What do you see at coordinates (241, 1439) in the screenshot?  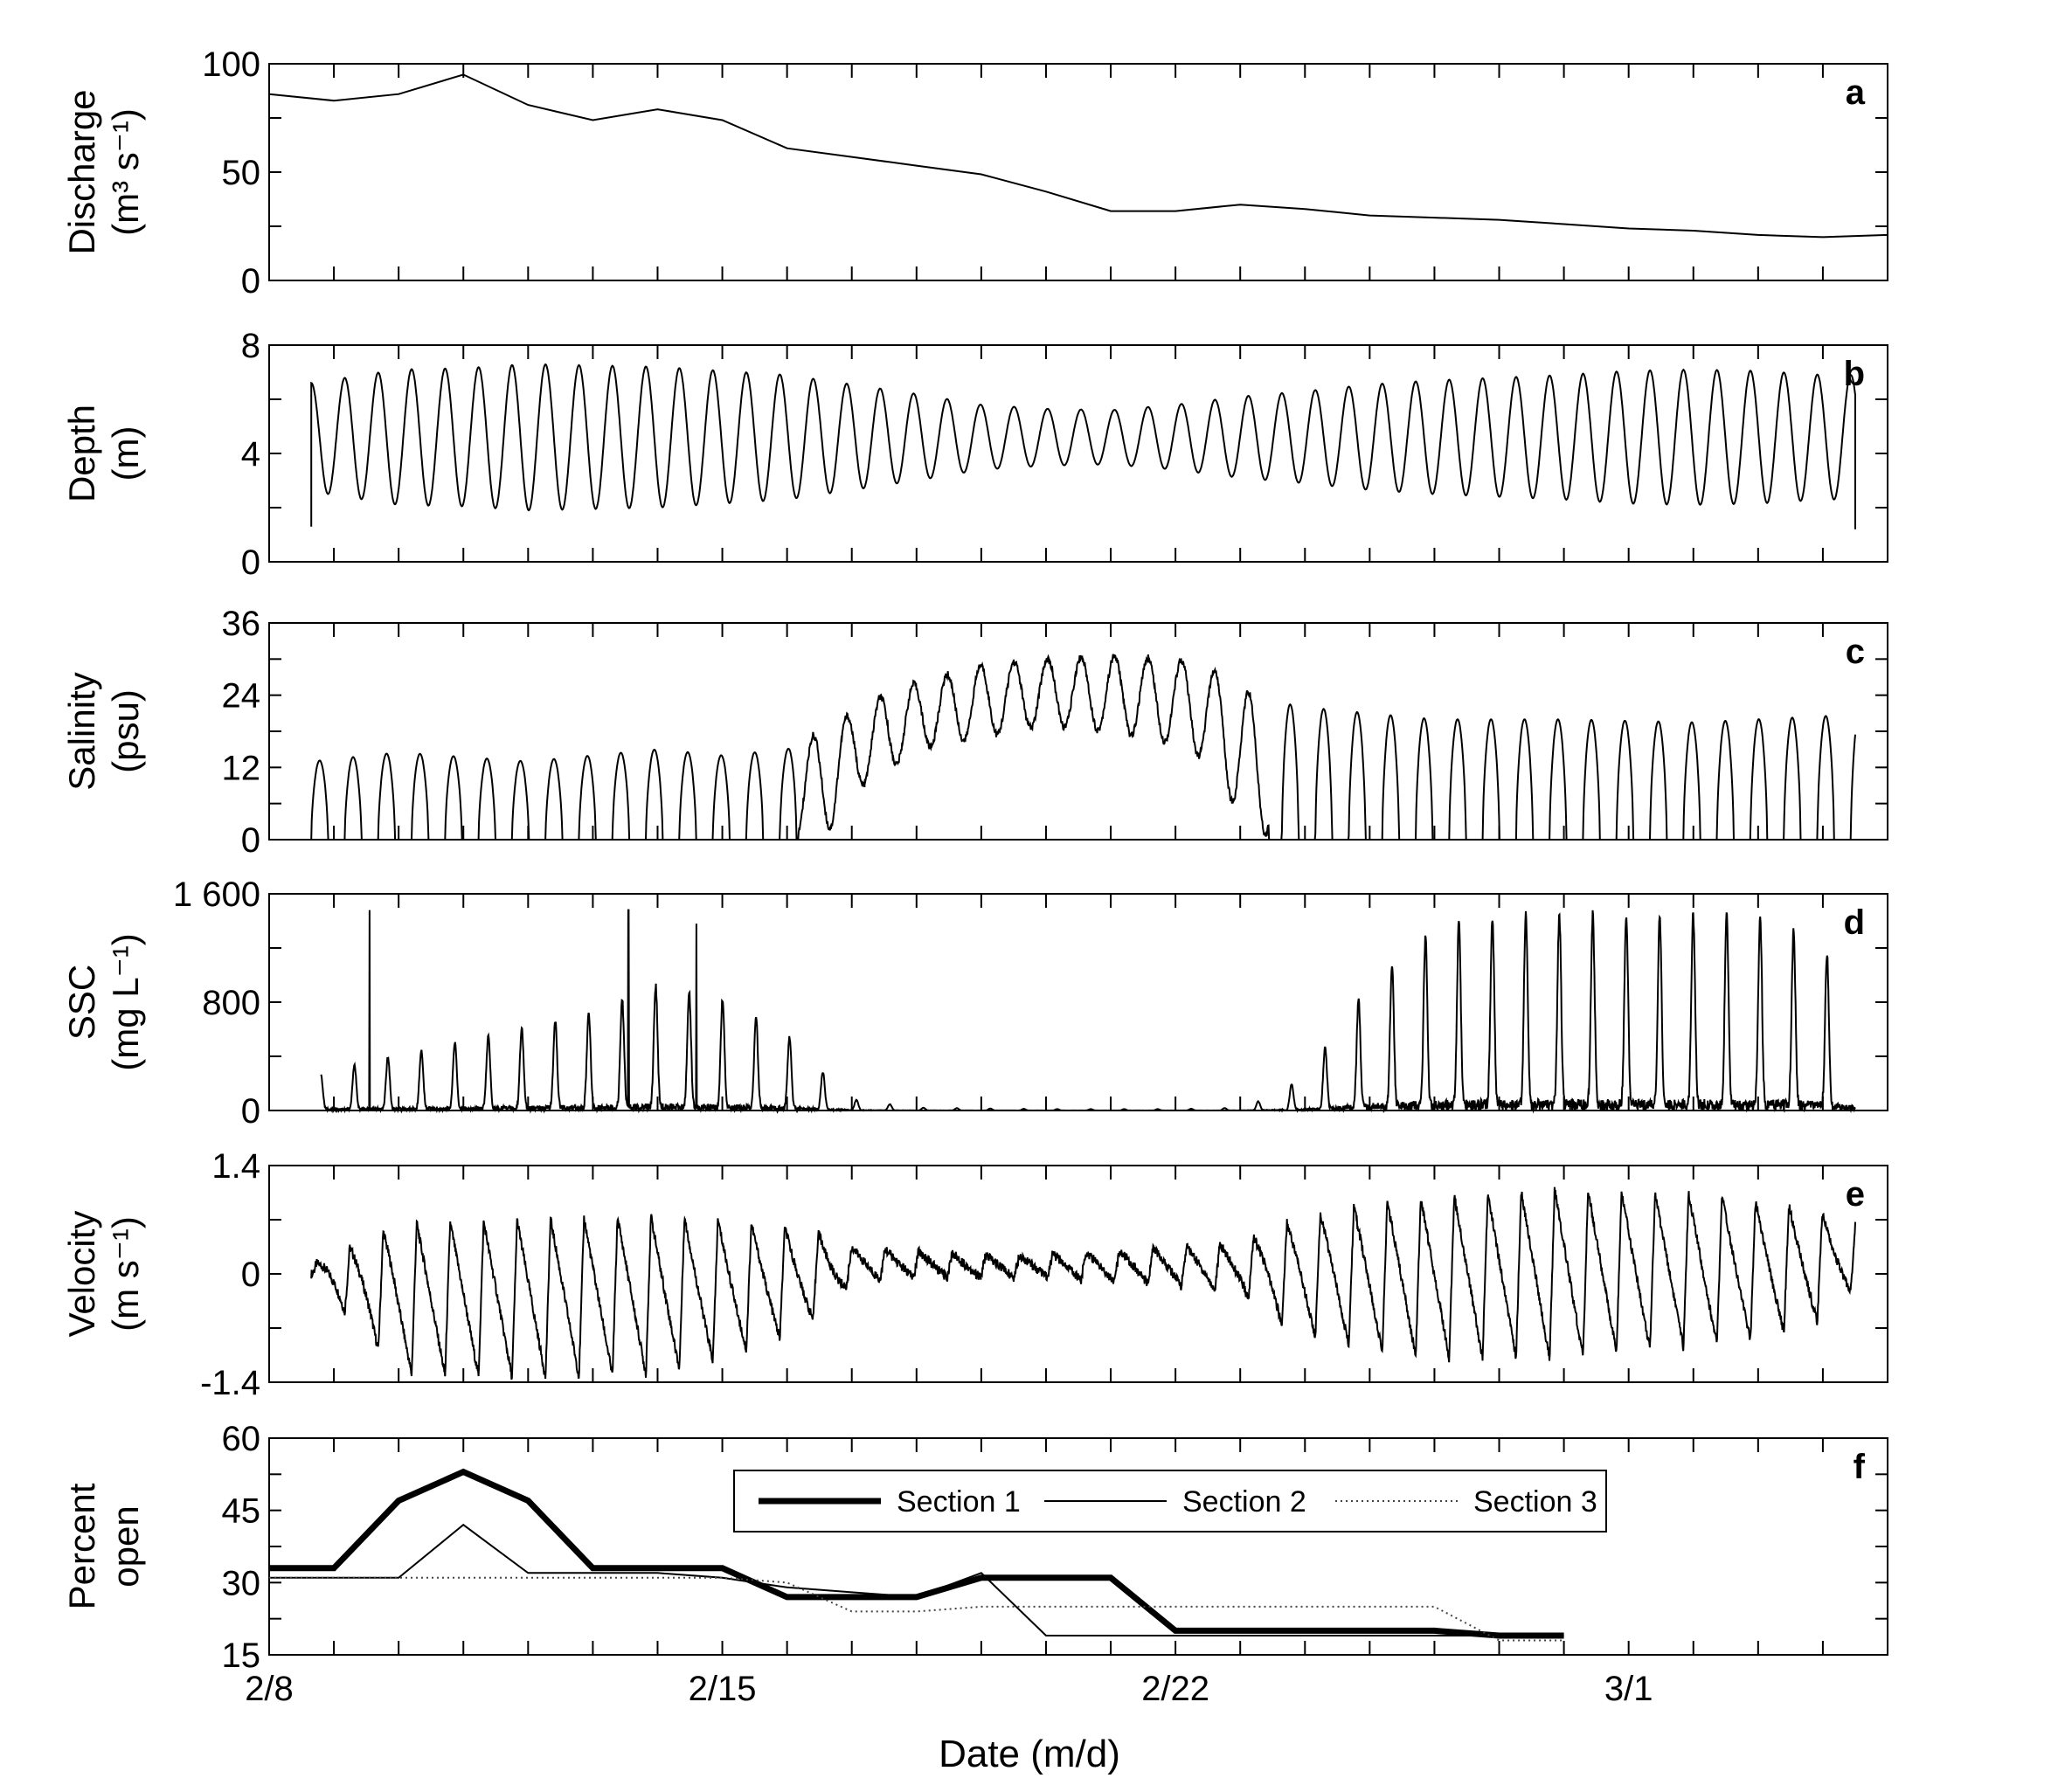 I see `y-tick-label: 60` at bounding box center [241, 1439].